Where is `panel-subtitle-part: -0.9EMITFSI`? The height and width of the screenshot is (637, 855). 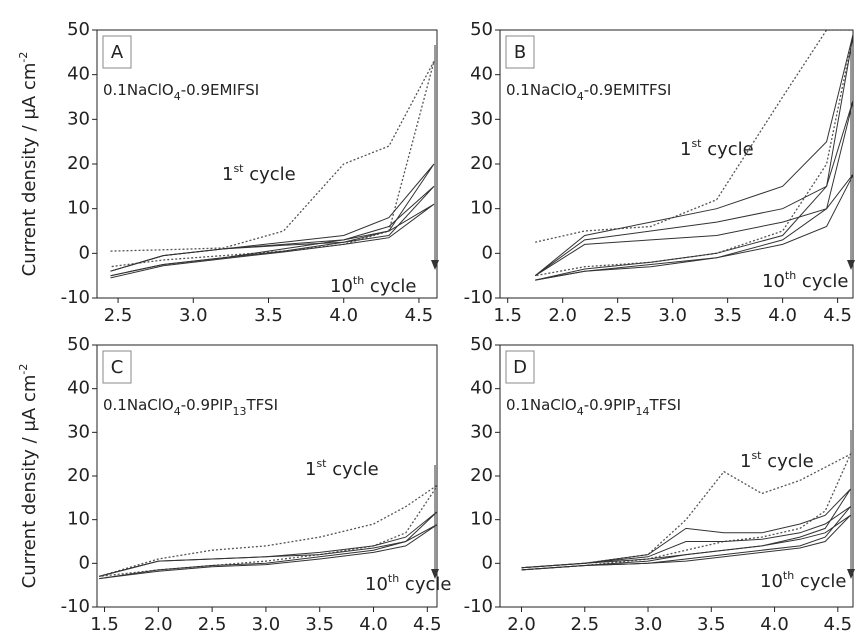 panel-subtitle-part: -0.9EMITFSI is located at coordinates (628, 90).